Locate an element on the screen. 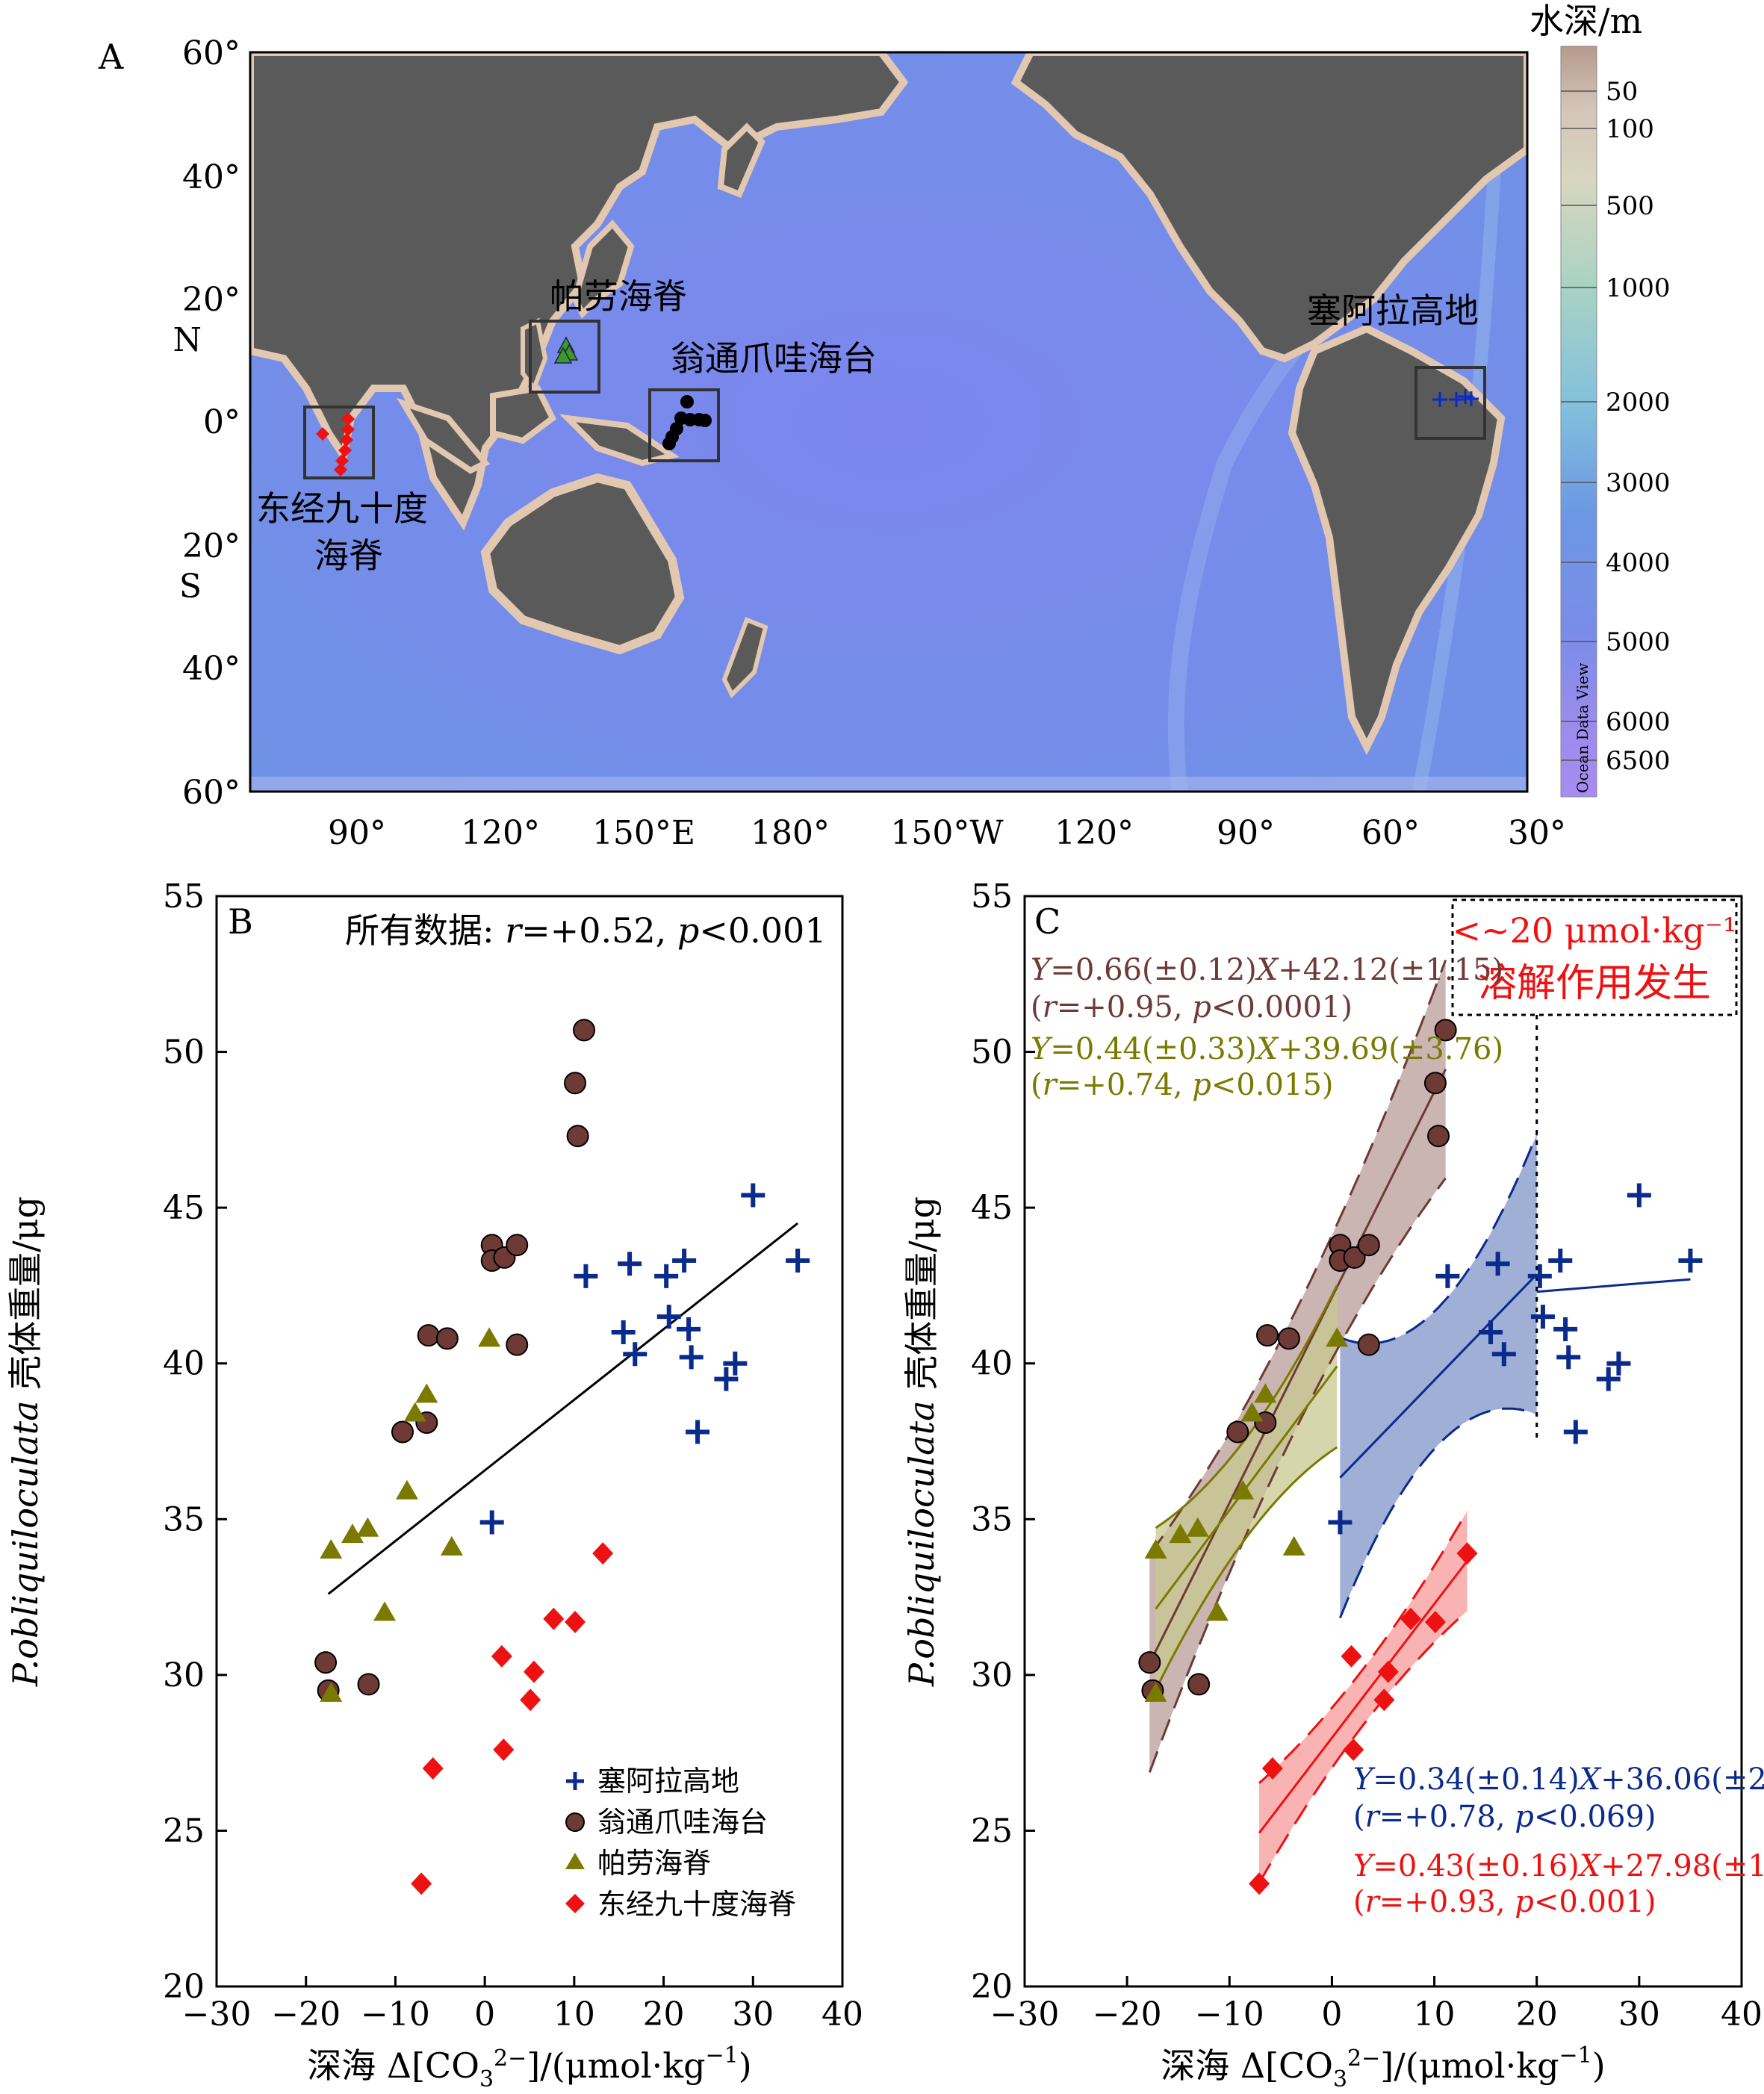  colorbar-label-50: 50 is located at coordinates (1622, 92).